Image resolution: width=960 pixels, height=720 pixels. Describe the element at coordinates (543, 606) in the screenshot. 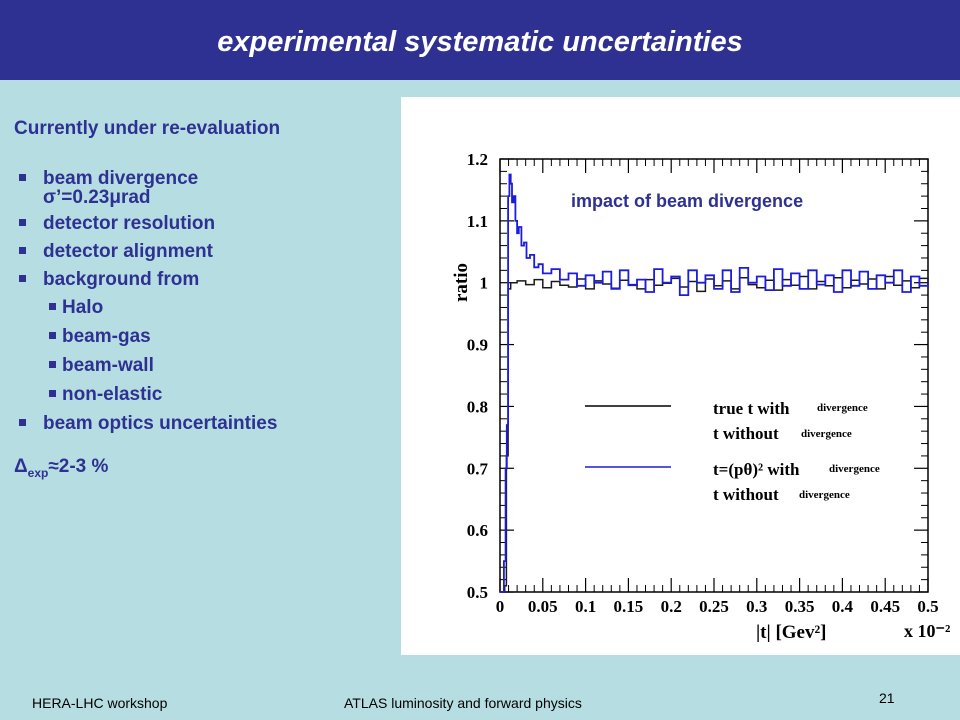

I see `x-tick-label: 0.05` at that location.